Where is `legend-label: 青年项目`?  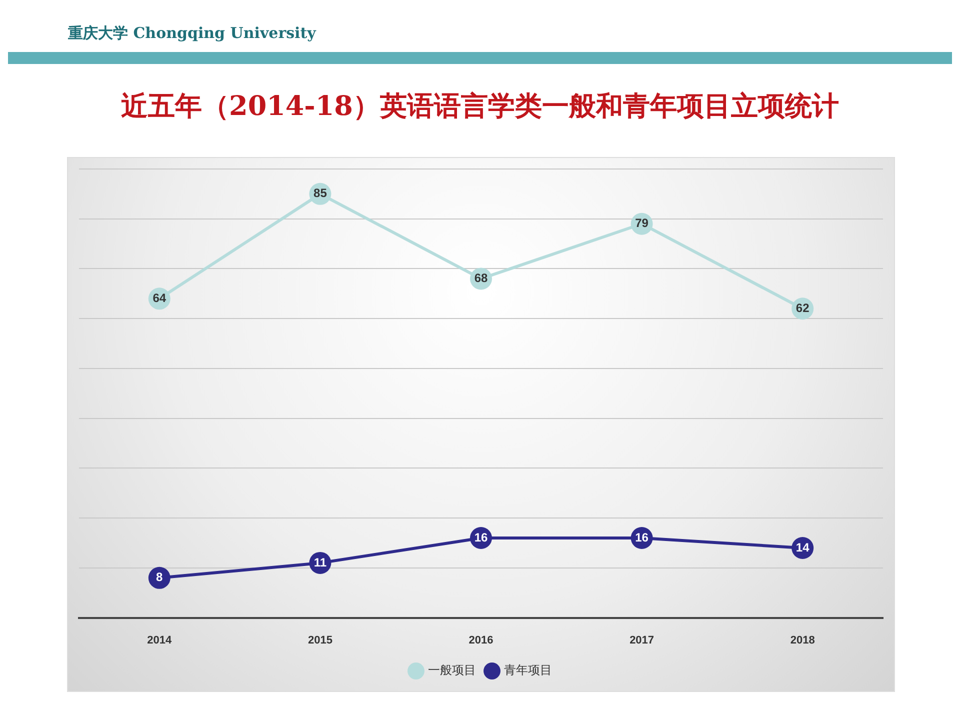
legend-label: 青年项目 is located at coordinates (528, 670).